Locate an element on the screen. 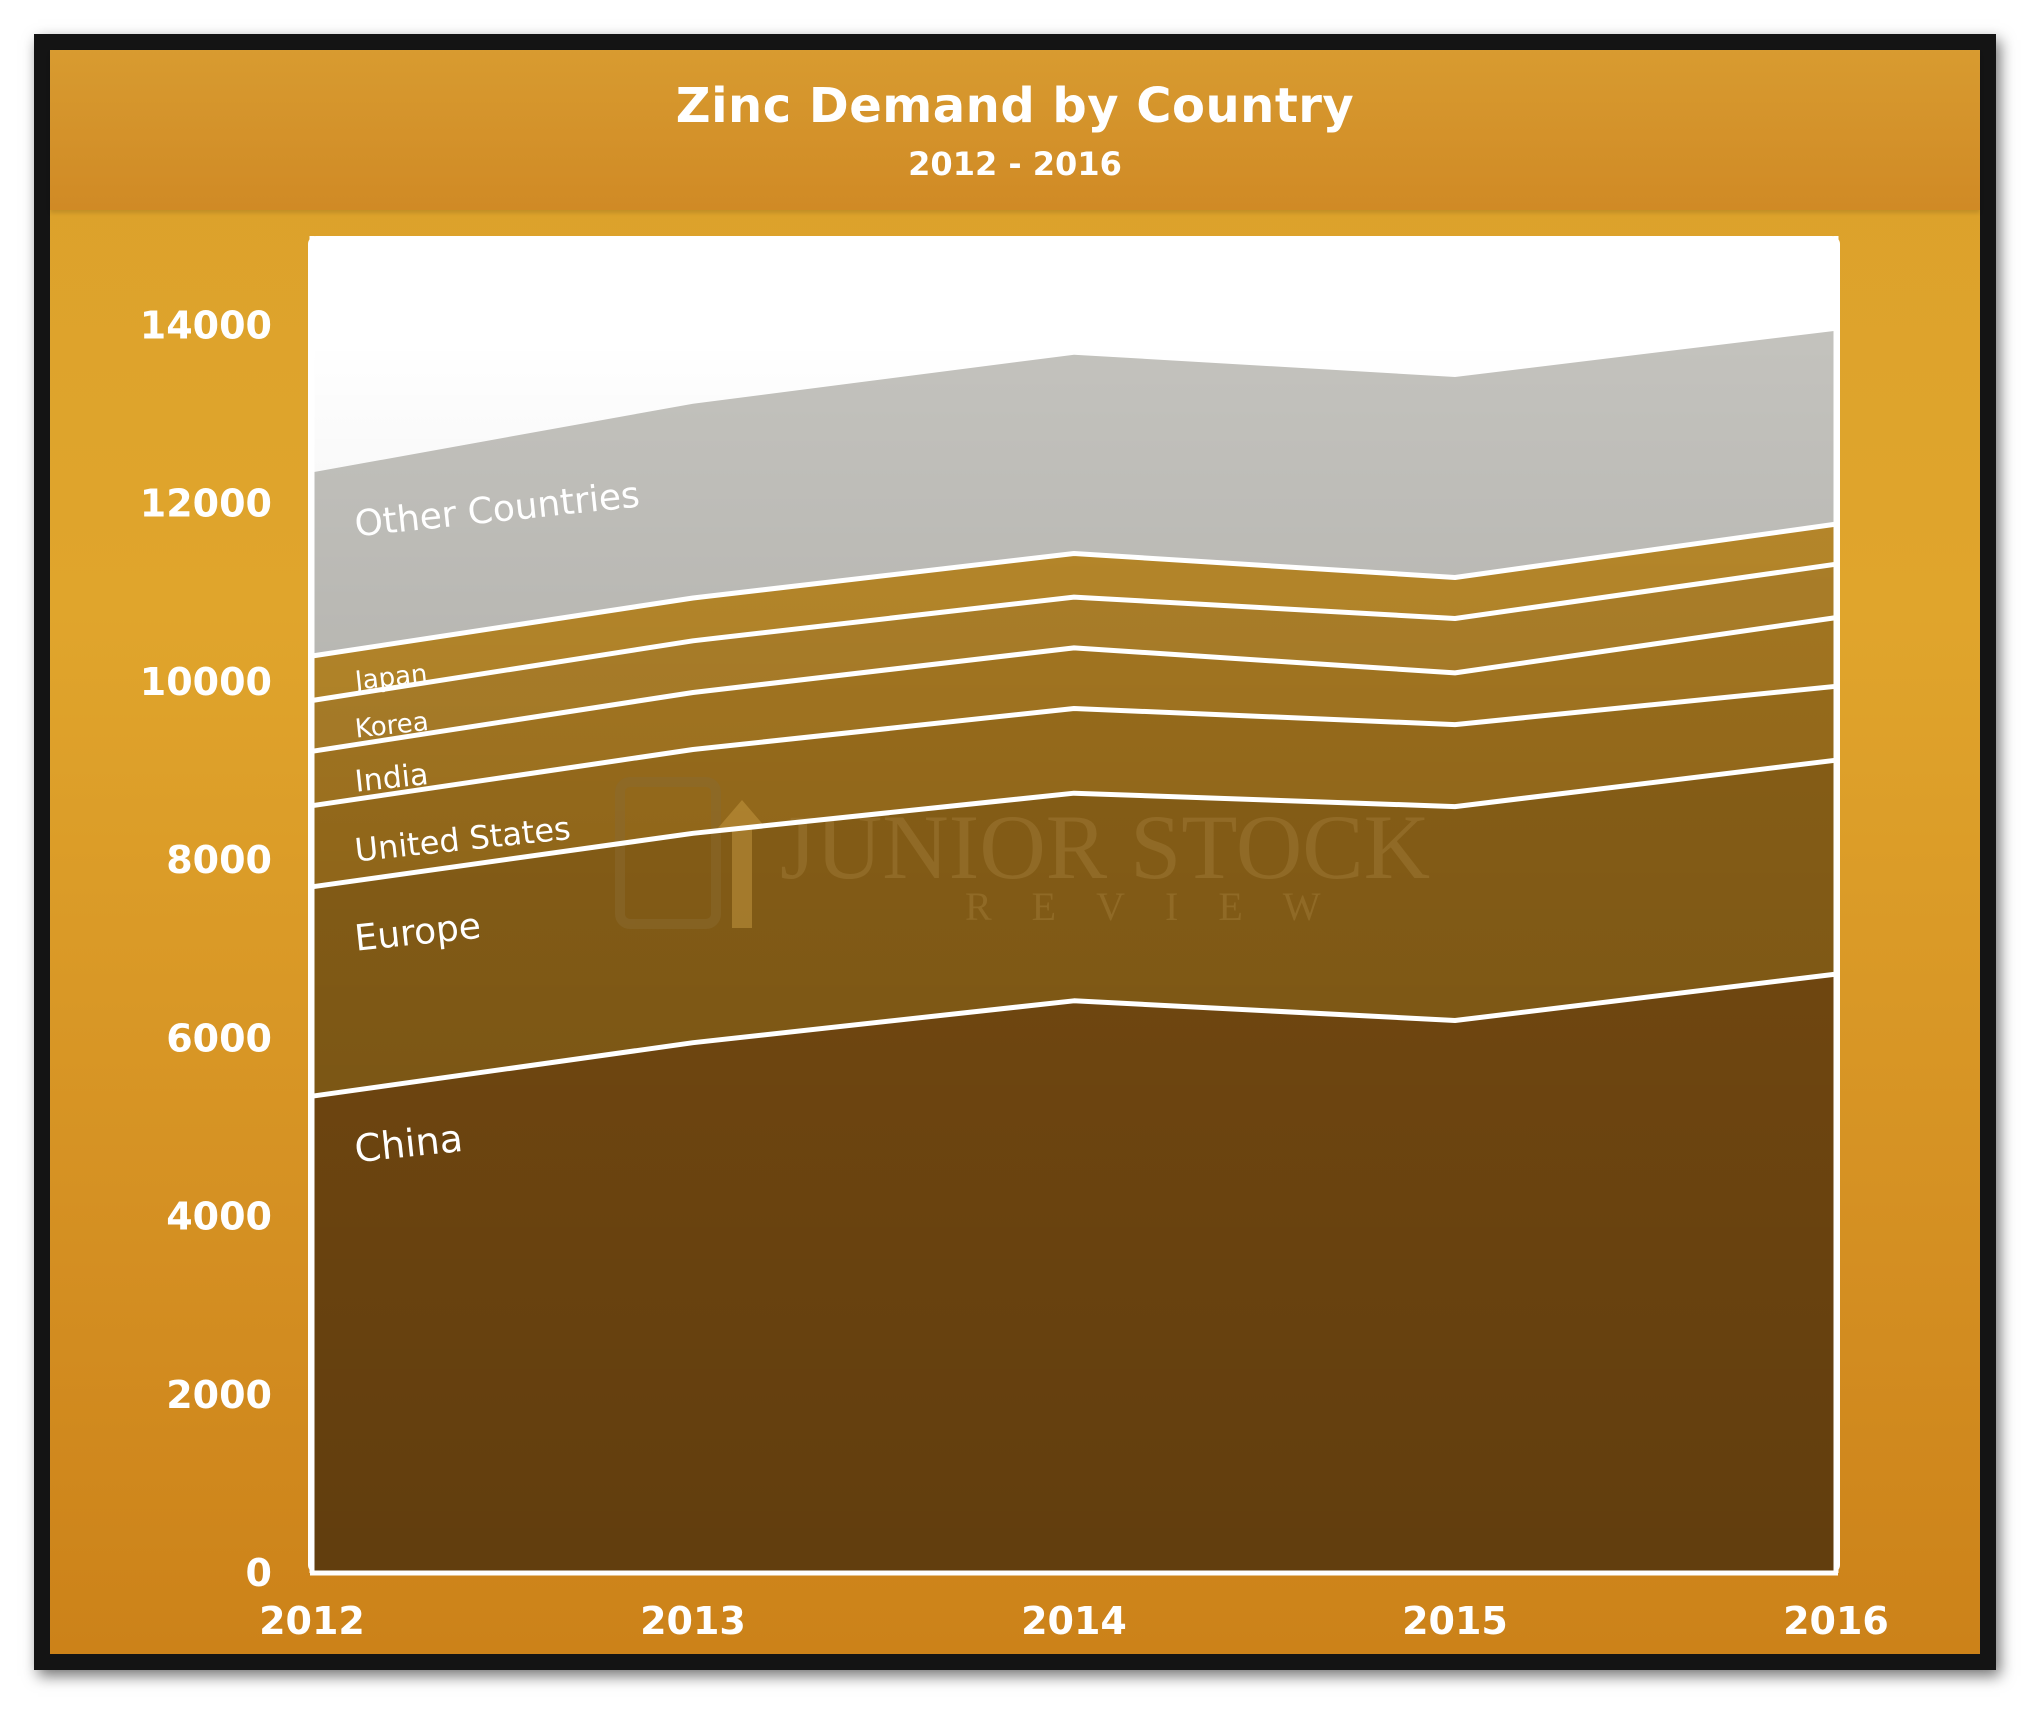 The image size is (2026, 1717). x-axis-ticks: 2012 2013 2014 2015 2016 is located at coordinates (1074, 1621).